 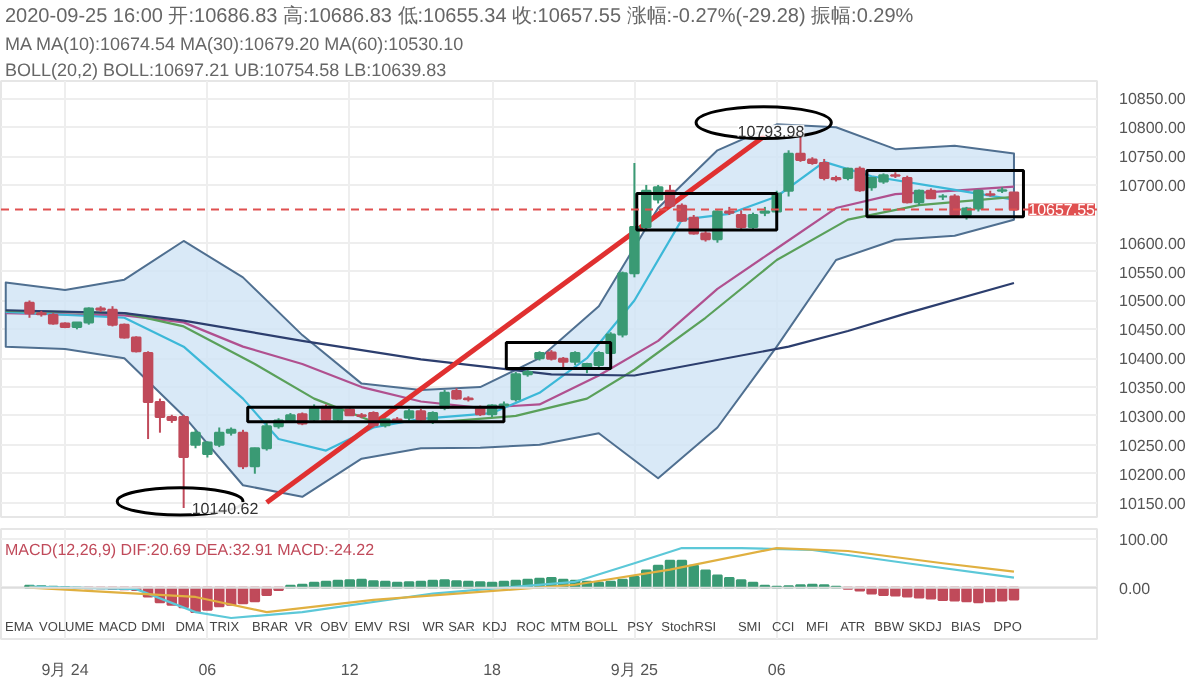 I want to click on text: 2020-09-25 16:00 开:10686.83 高:10686.83 低:10655.34 收:10657.55 涨幅:-0.27%(-29.28) 振幅:0.29%, so click(x=459, y=16).